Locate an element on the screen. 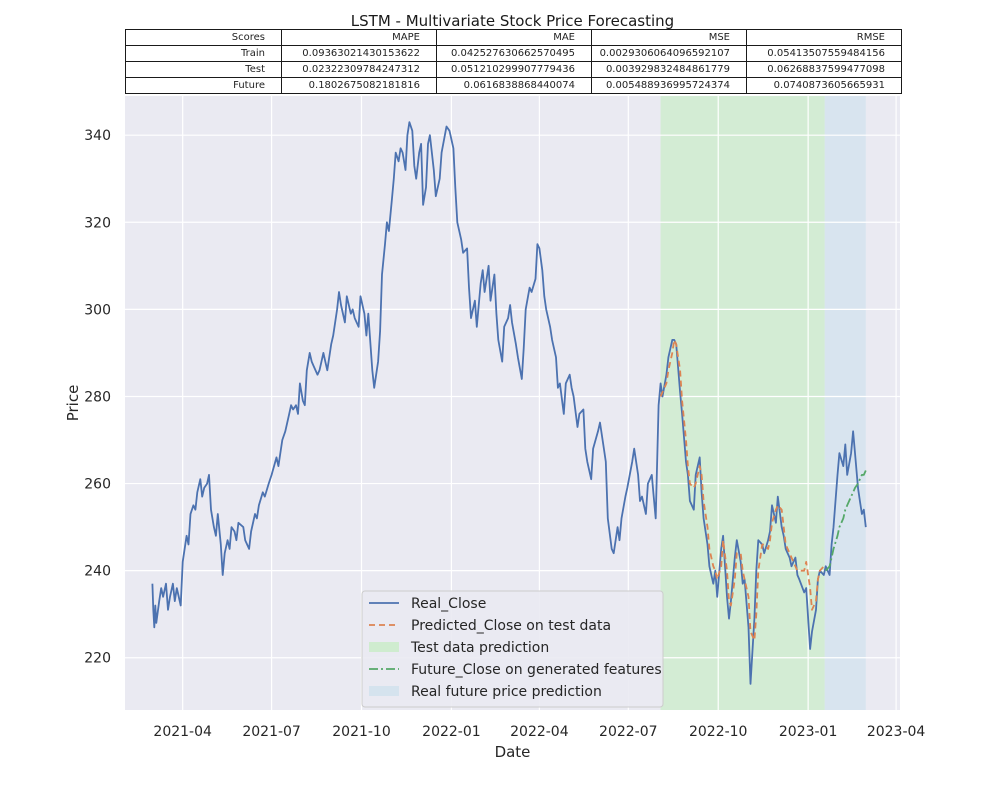  scores-cell: 0.0616838868440074 is located at coordinates (514, 85).